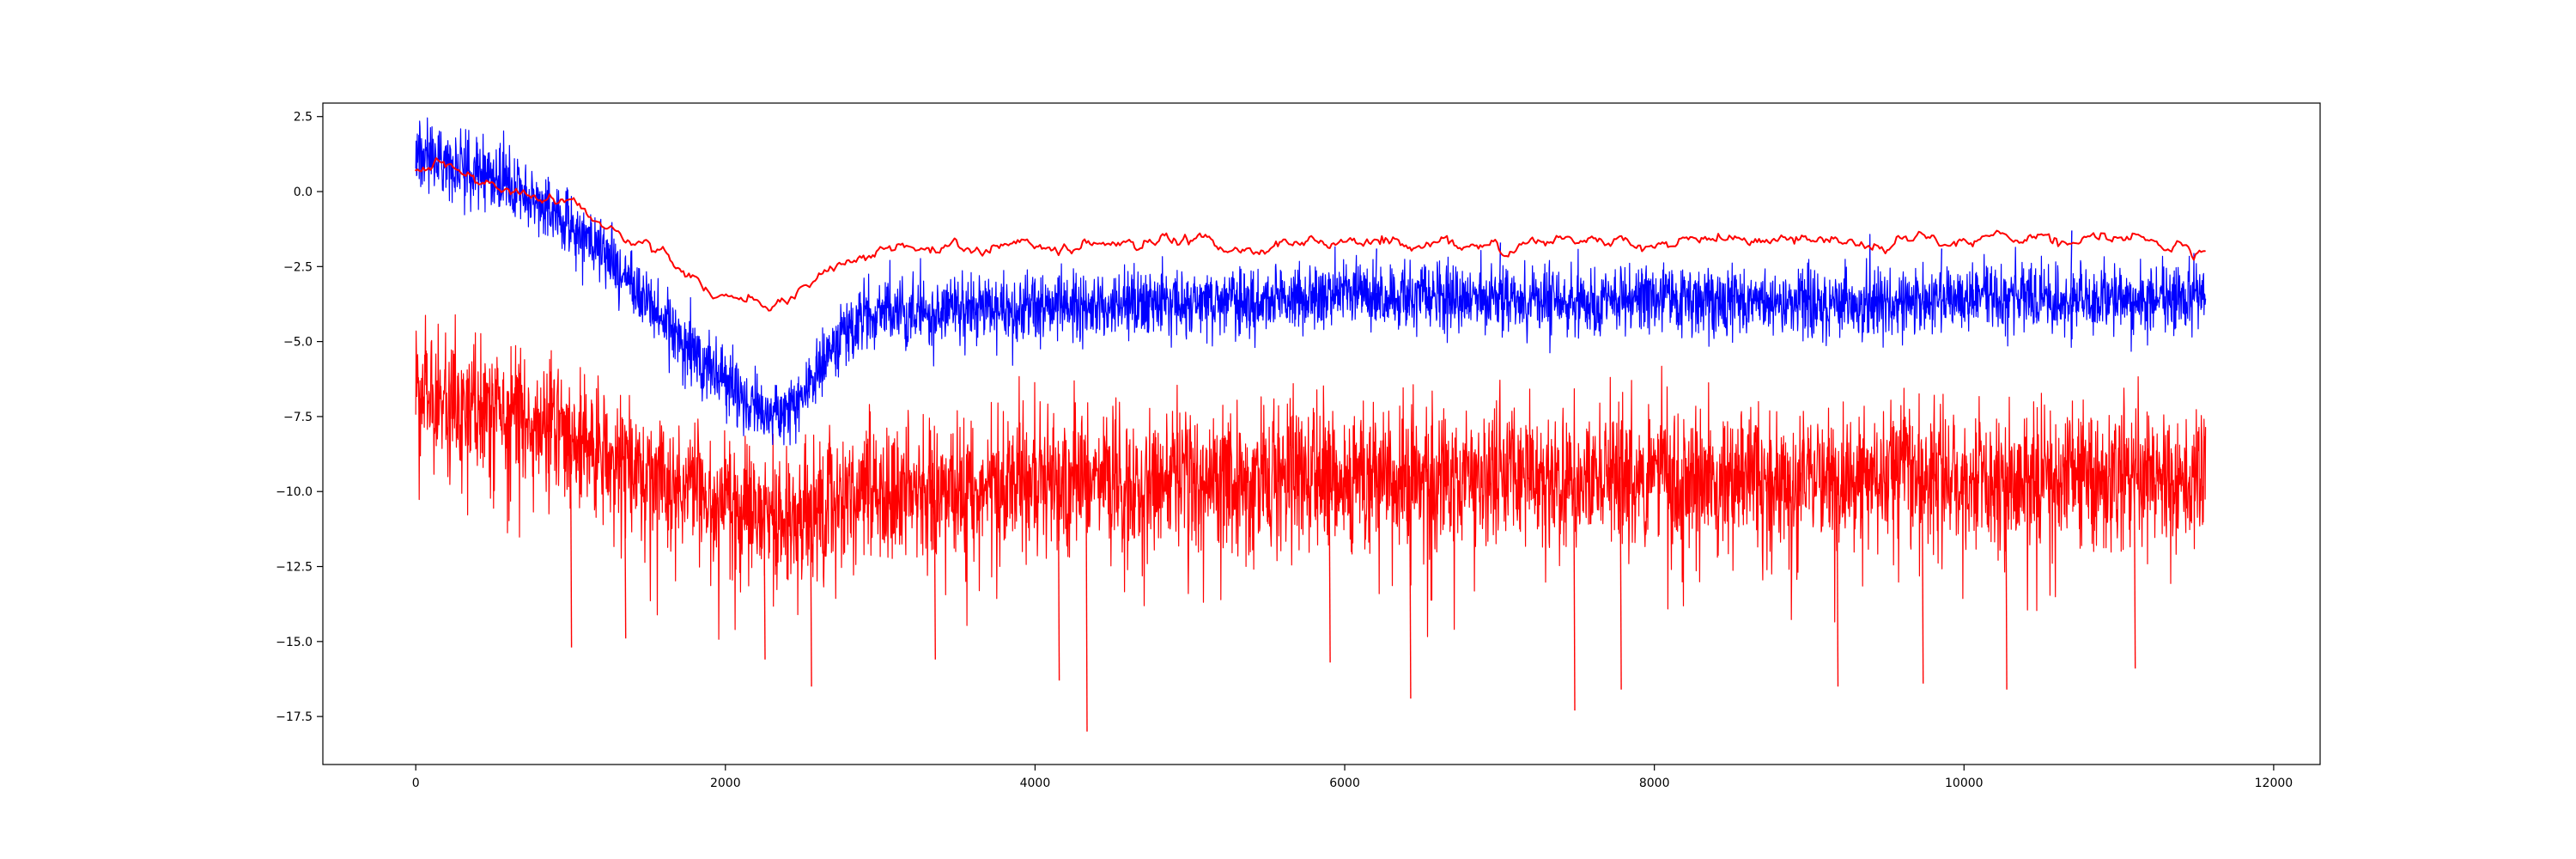 The height and width of the screenshot is (859, 2576). I want to click on series-2-spike, so click(2071, 265).